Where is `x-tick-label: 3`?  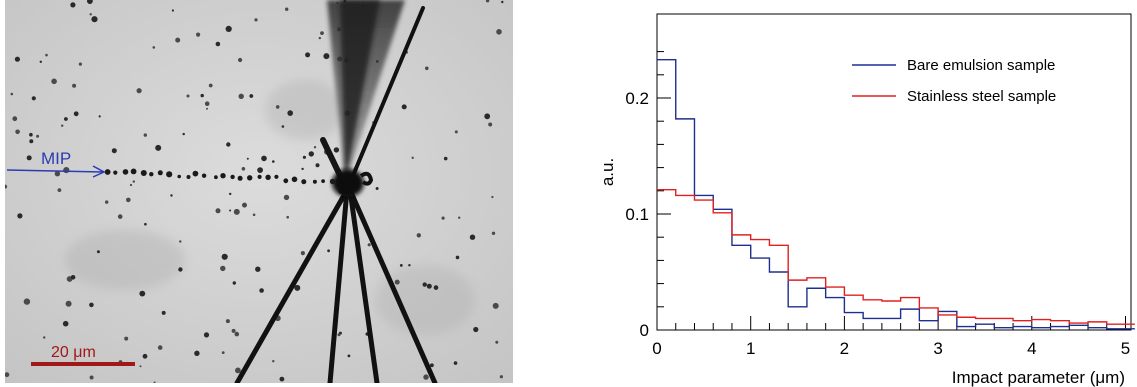 x-tick-label: 3 is located at coordinates (937, 348).